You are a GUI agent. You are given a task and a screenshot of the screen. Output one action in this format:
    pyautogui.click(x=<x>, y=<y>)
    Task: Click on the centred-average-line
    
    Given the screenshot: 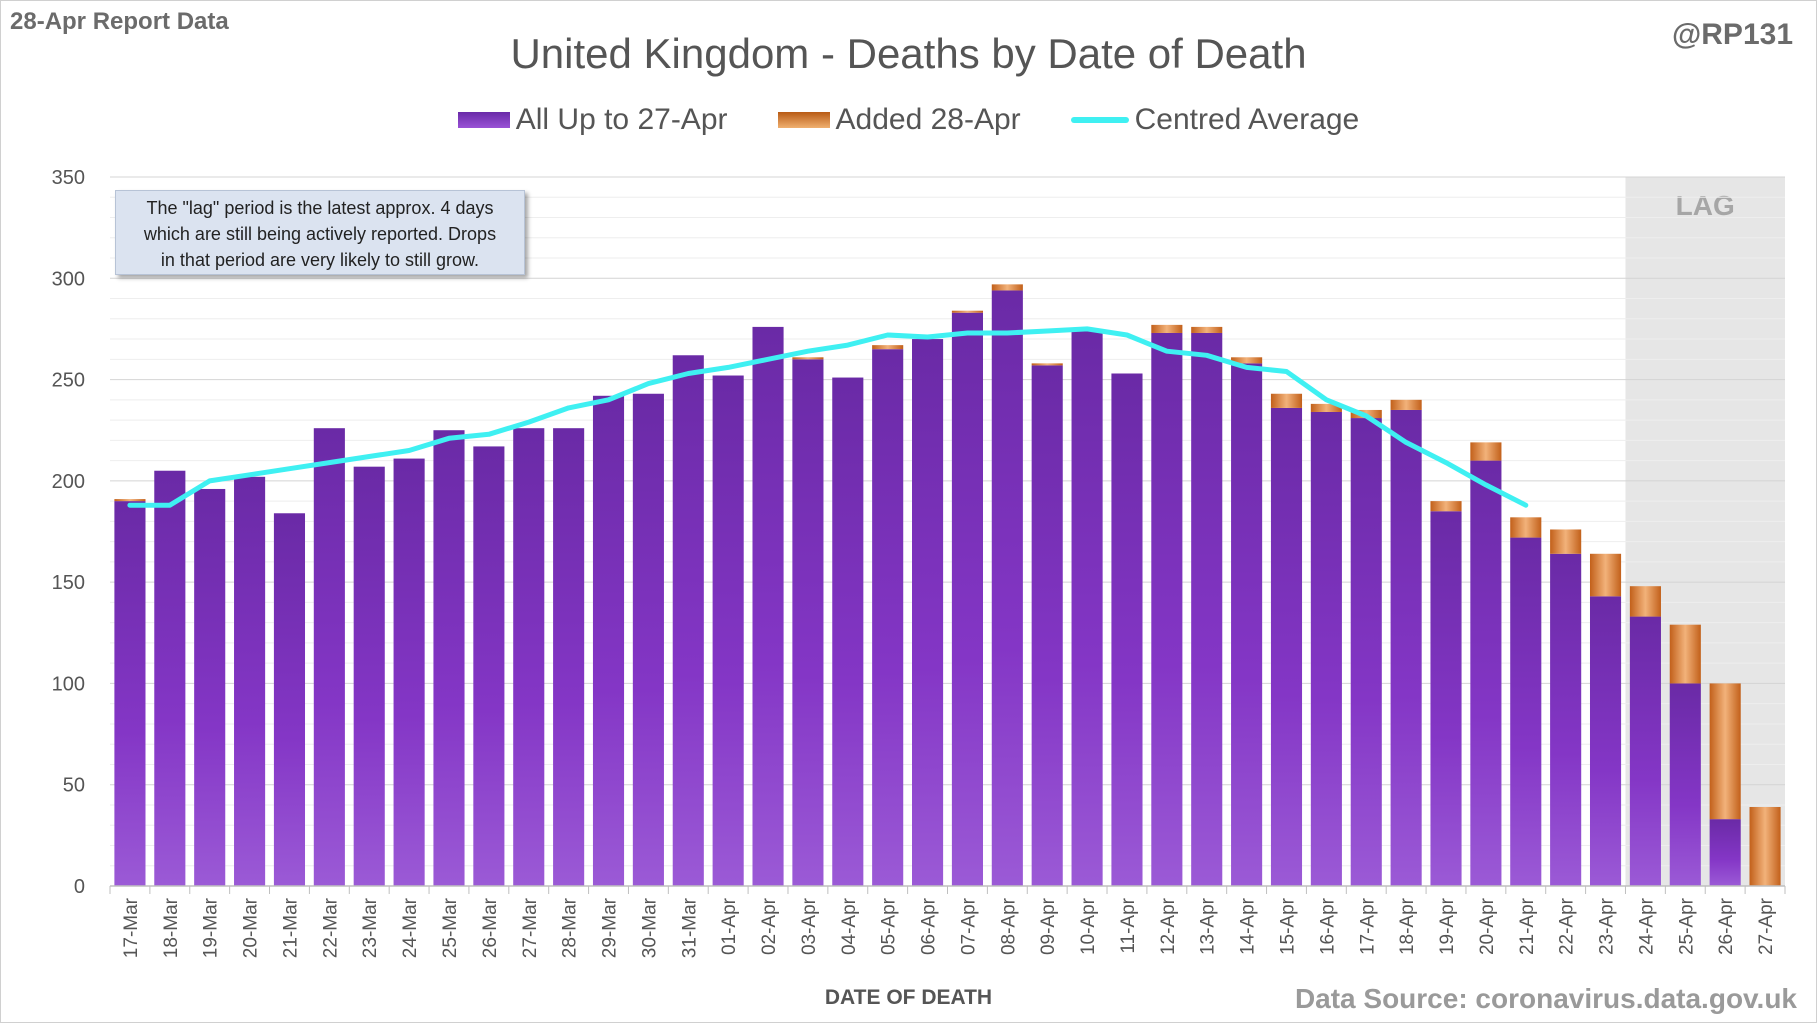 What is the action you would take?
    pyautogui.click(x=828, y=417)
    